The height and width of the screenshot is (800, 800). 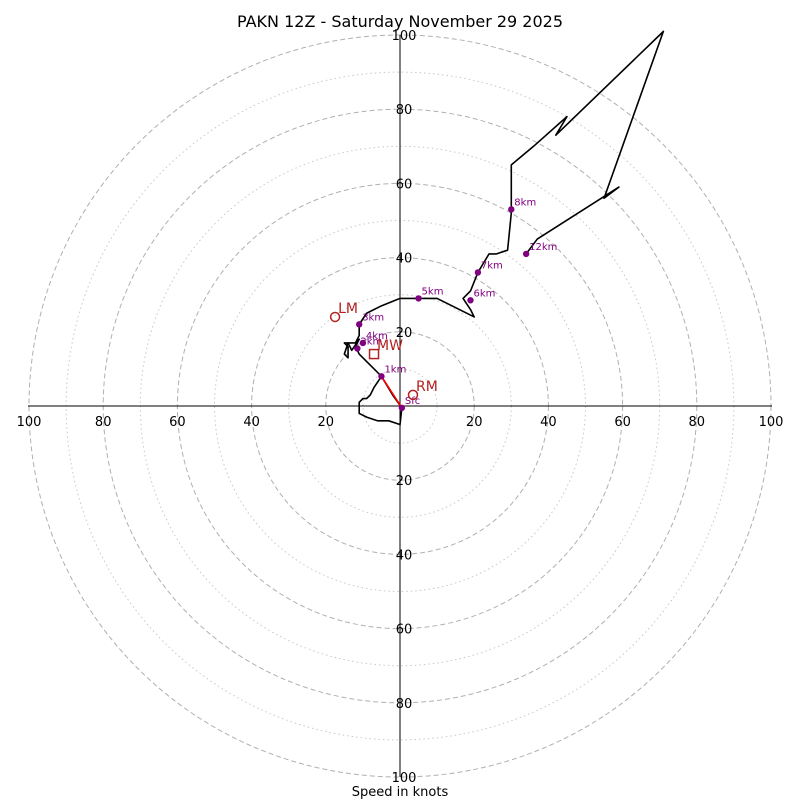 What do you see at coordinates (511, 209) in the screenshot?
I see `height-marker-8km` at bounding box center [511, 209].